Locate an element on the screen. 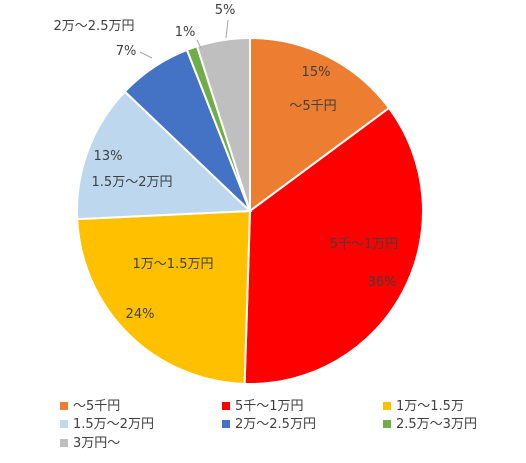  leader-lines is located at coordinates (184, 39).